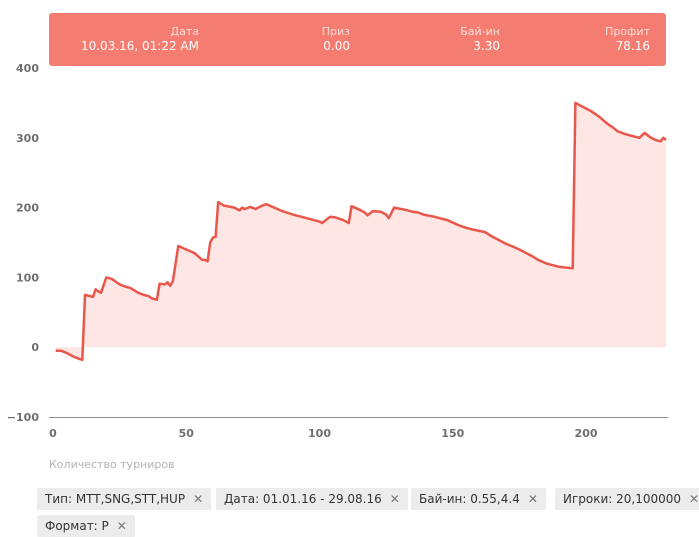 This screenshot has width=699, height=537. What do you see at coordinates (112, 464) in the screenshot?
I see `x-axis-title: Количество турниров` at bounding box center [112, 464].